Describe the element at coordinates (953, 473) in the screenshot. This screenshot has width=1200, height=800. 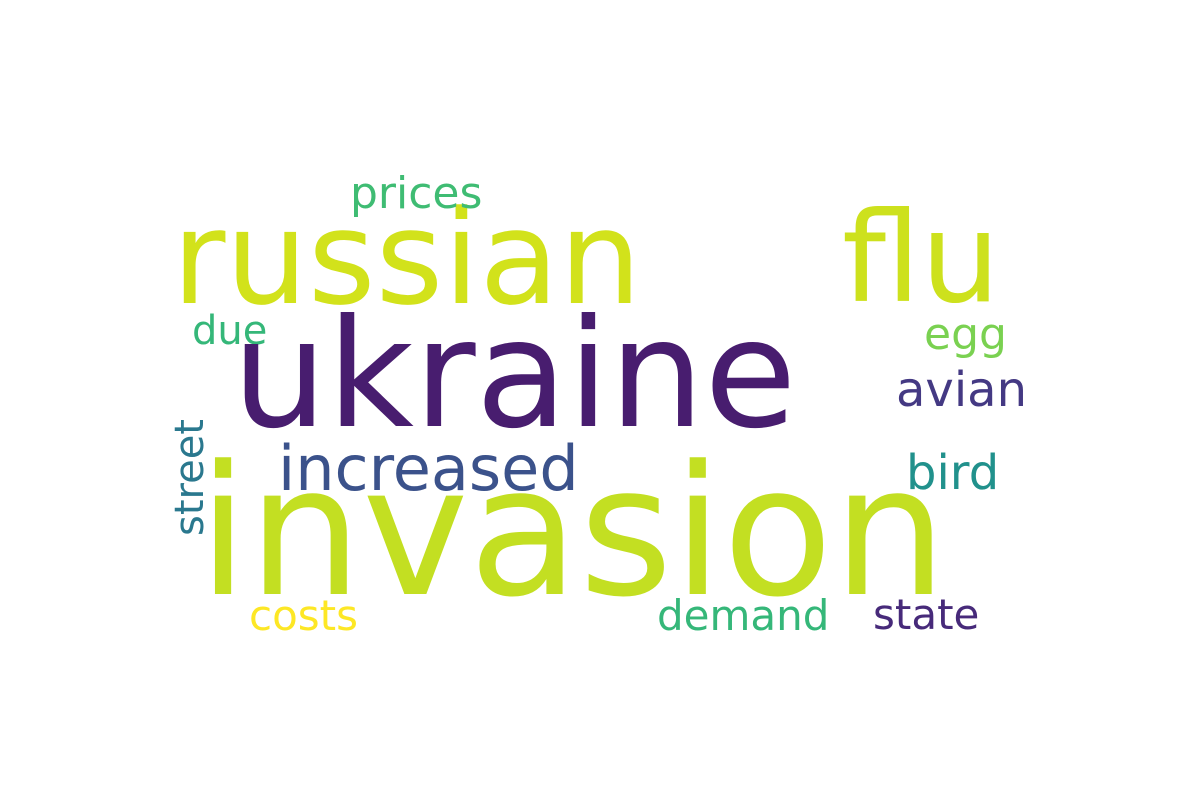
I see `word-bird: bird` at that location.